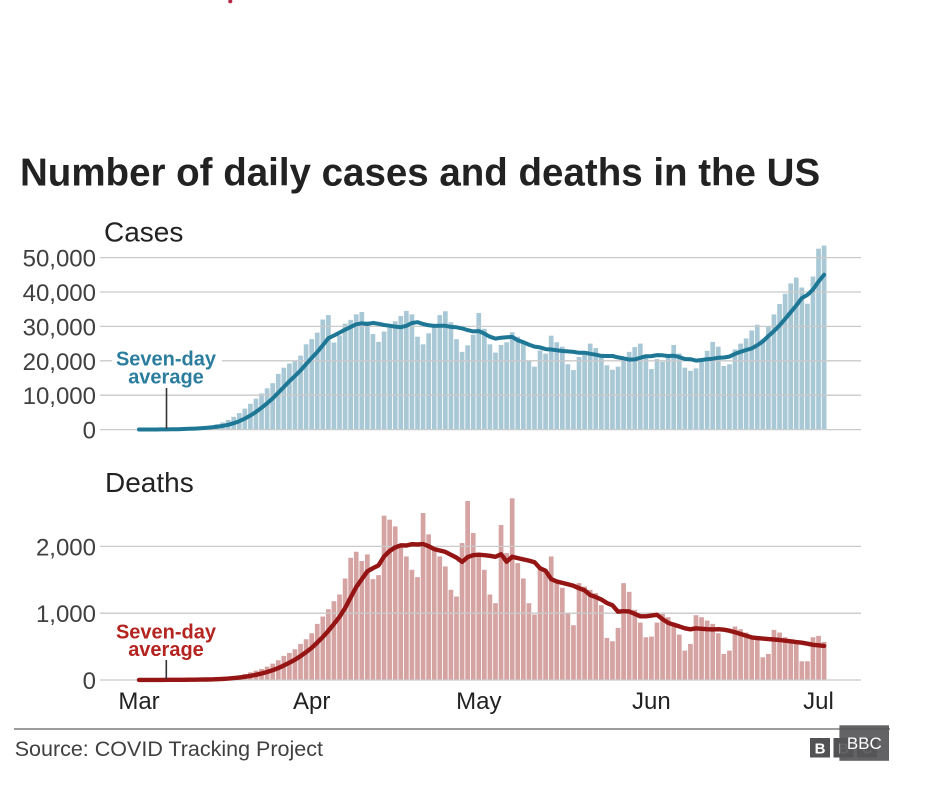 The image size is (930, 793). Describe the element at coordinates (820, 749) in the screenshot. I see `svg-text: B` at that location.